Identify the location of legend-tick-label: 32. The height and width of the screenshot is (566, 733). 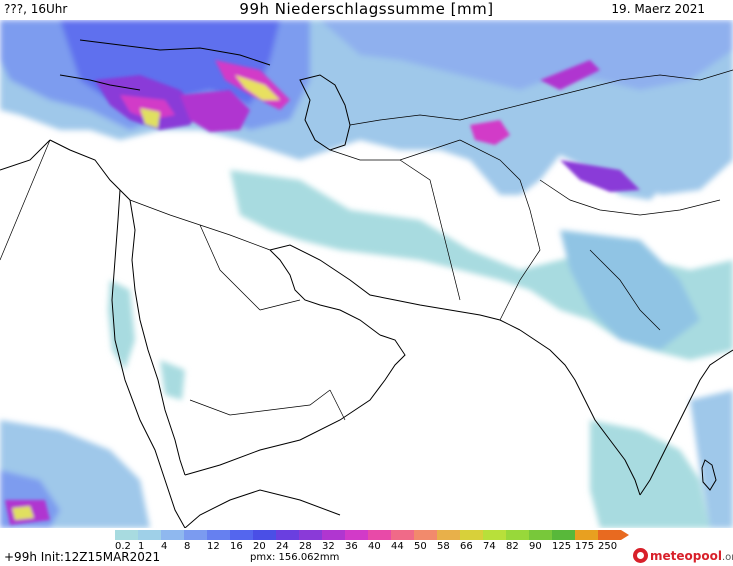
(328, 546).